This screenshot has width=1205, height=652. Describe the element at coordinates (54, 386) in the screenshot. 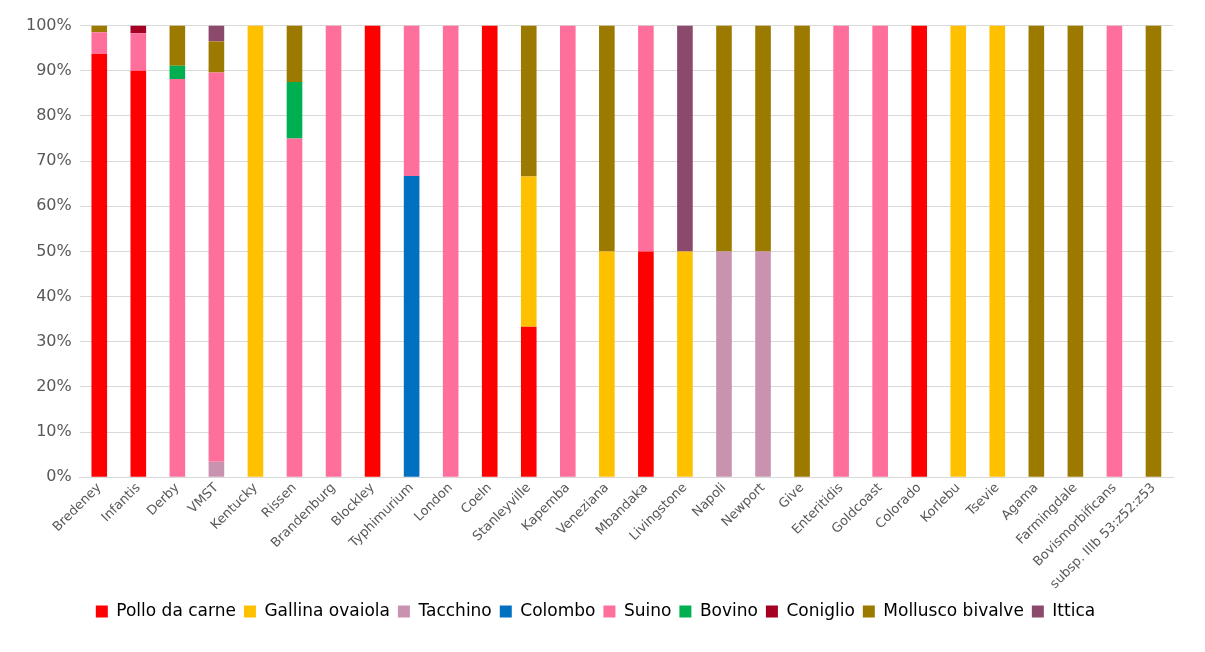

I see `y-tick-label: 20%` at that location.